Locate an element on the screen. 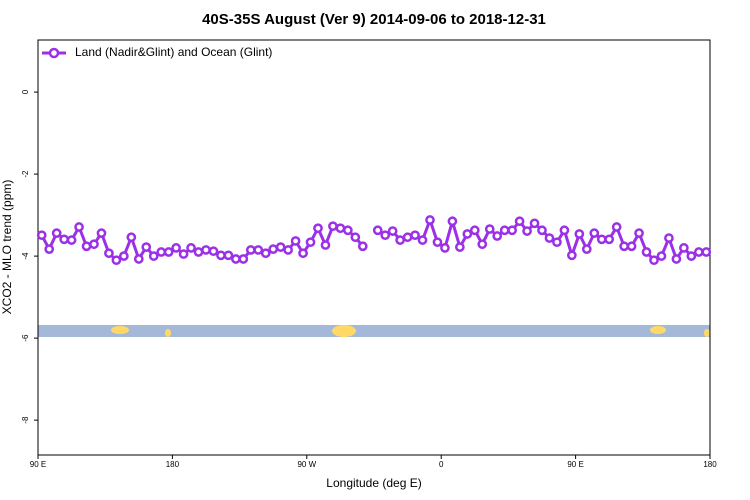  x-axis-label: Longitude (deg E) is located at coordinates (373, 483).